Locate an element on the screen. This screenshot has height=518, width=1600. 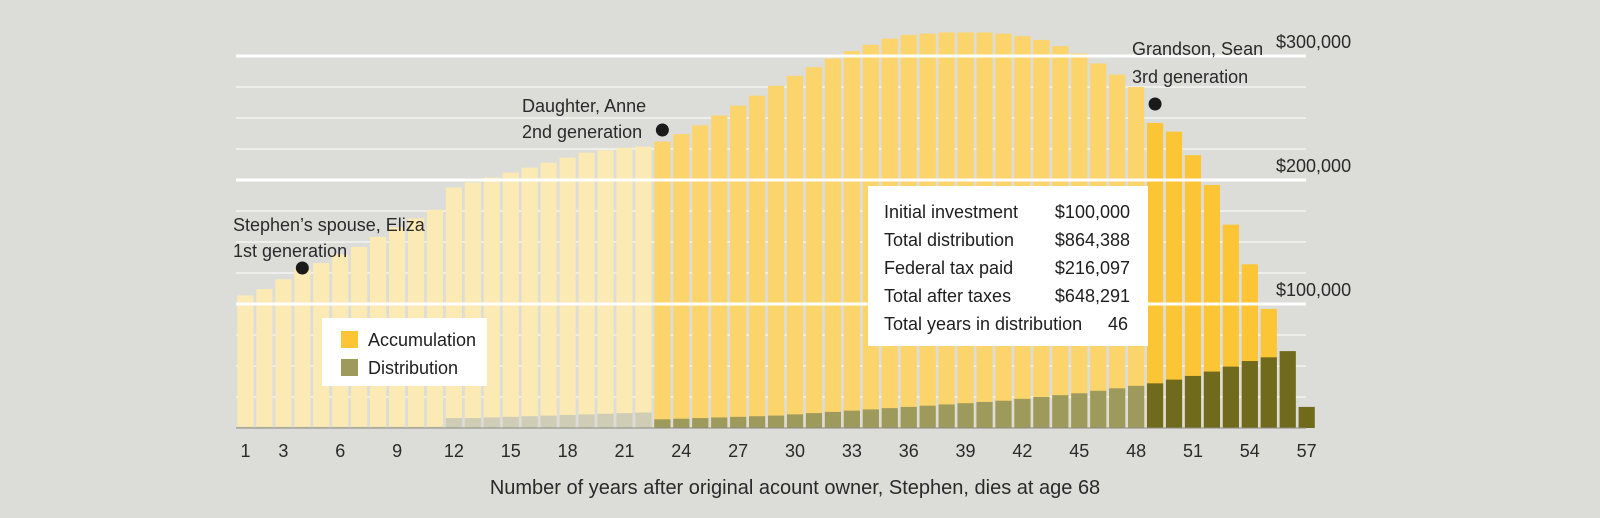
x-tick-label: 1 is located at coordinates (245, 451).